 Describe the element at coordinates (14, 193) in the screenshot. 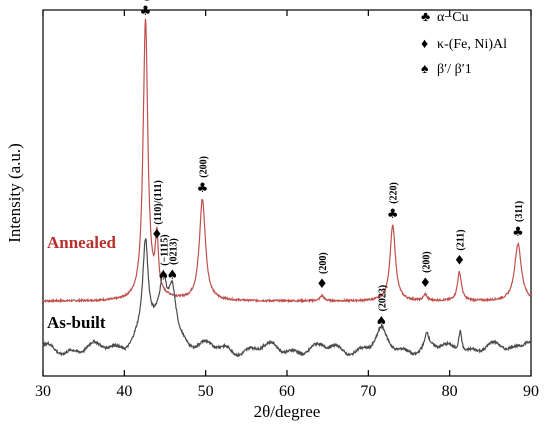

I see `y-axis-title: Intensity (a.u.)` at that location.